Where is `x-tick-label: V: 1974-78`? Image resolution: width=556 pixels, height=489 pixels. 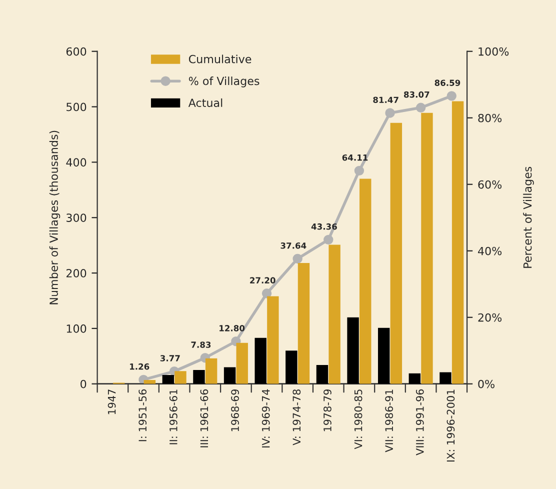 x-tick-label: V: 1974-78 is located at coordinates (296, 417).